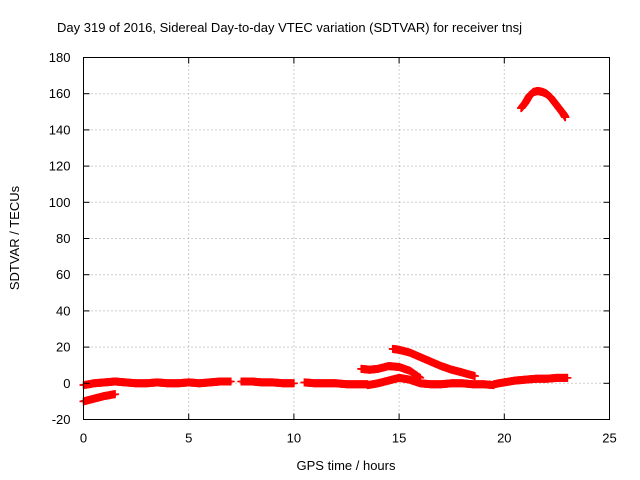 Image resolution: width=640 pixels, height=480 pixels. I want to click on y-tick-label: 140, so click(60, 129).